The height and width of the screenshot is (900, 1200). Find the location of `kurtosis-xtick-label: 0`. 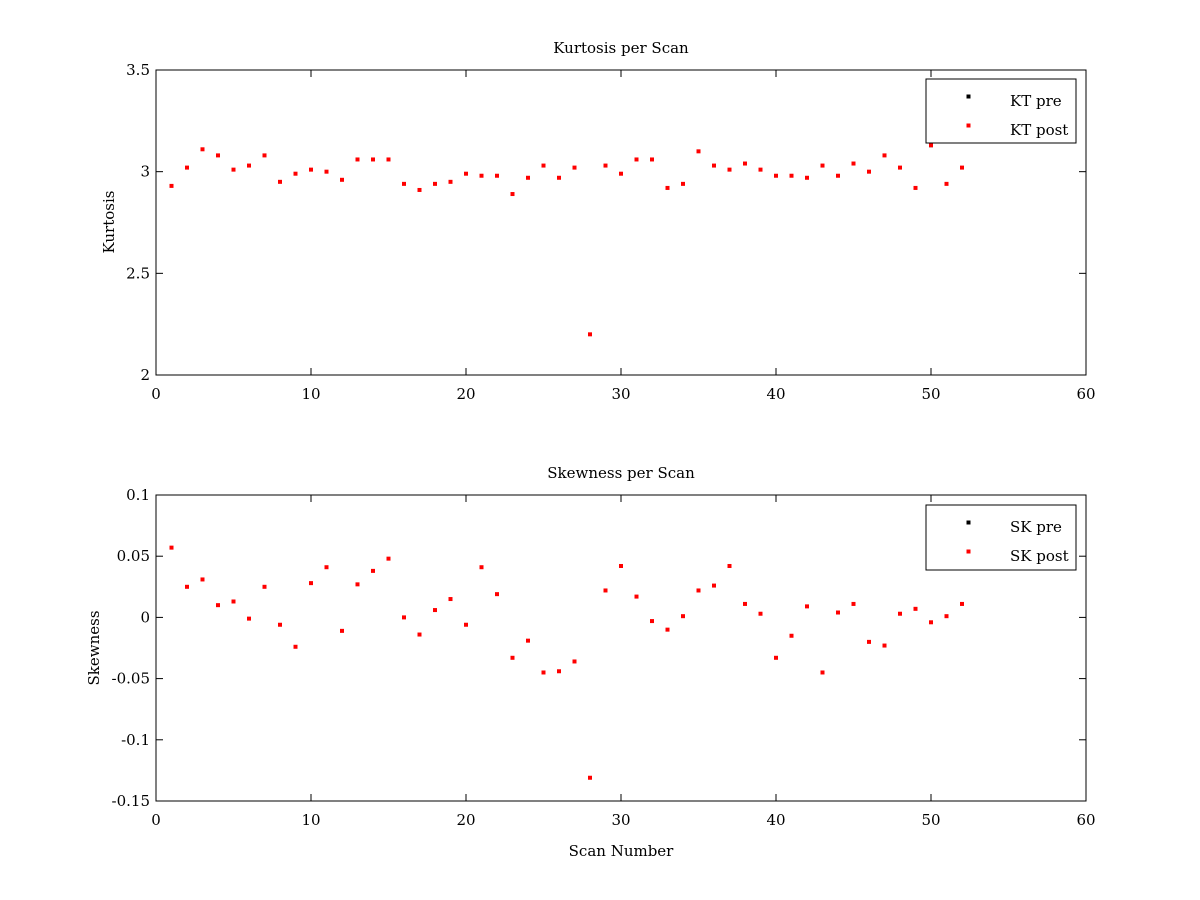

kurtosis-xtick-label: 0 is located at coordinates (156, 394).